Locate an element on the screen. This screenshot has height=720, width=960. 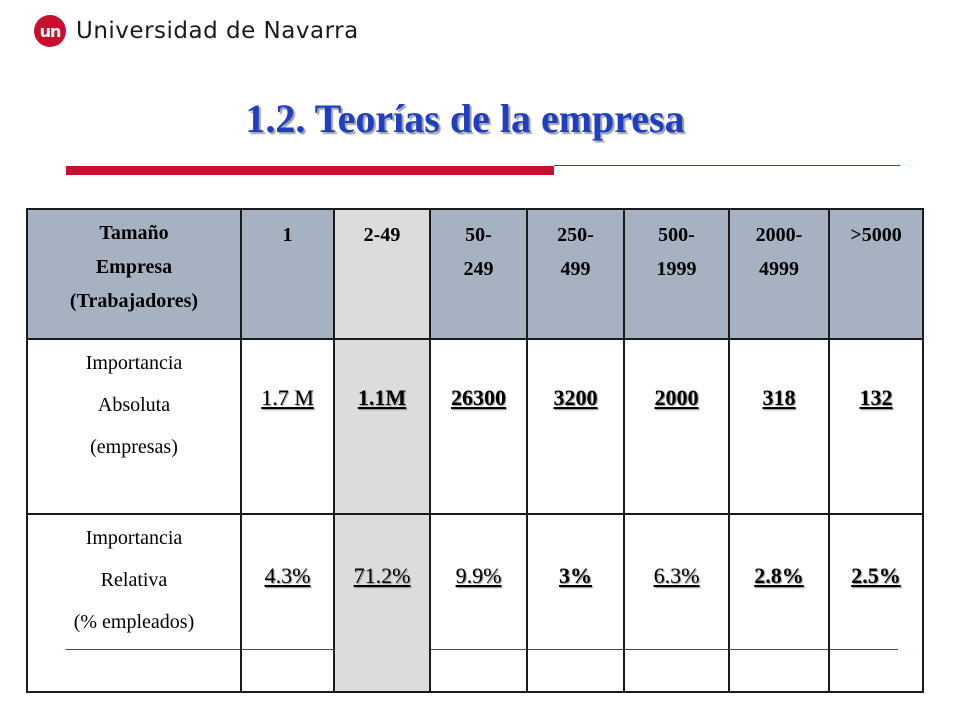
table-cell: 1.7 M is located at coordinates (287, 426).